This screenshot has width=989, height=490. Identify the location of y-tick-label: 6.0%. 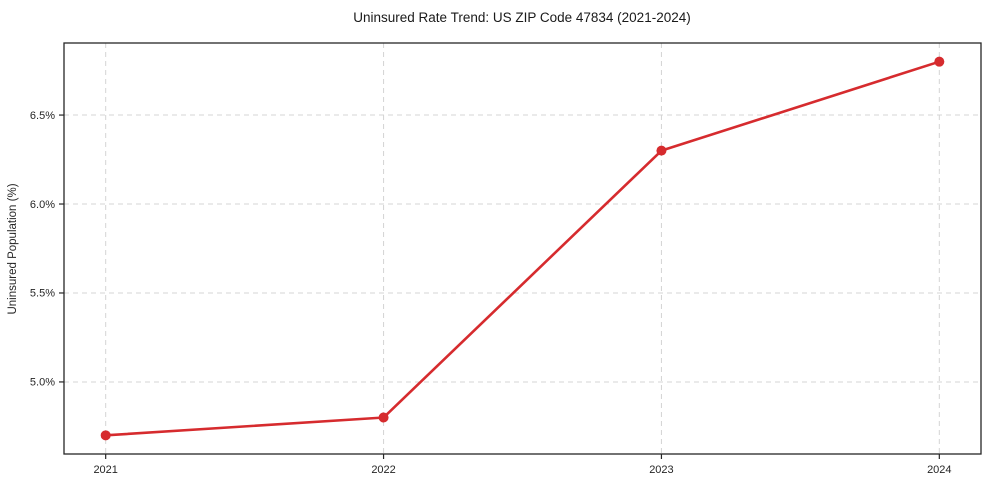
(42, 205).